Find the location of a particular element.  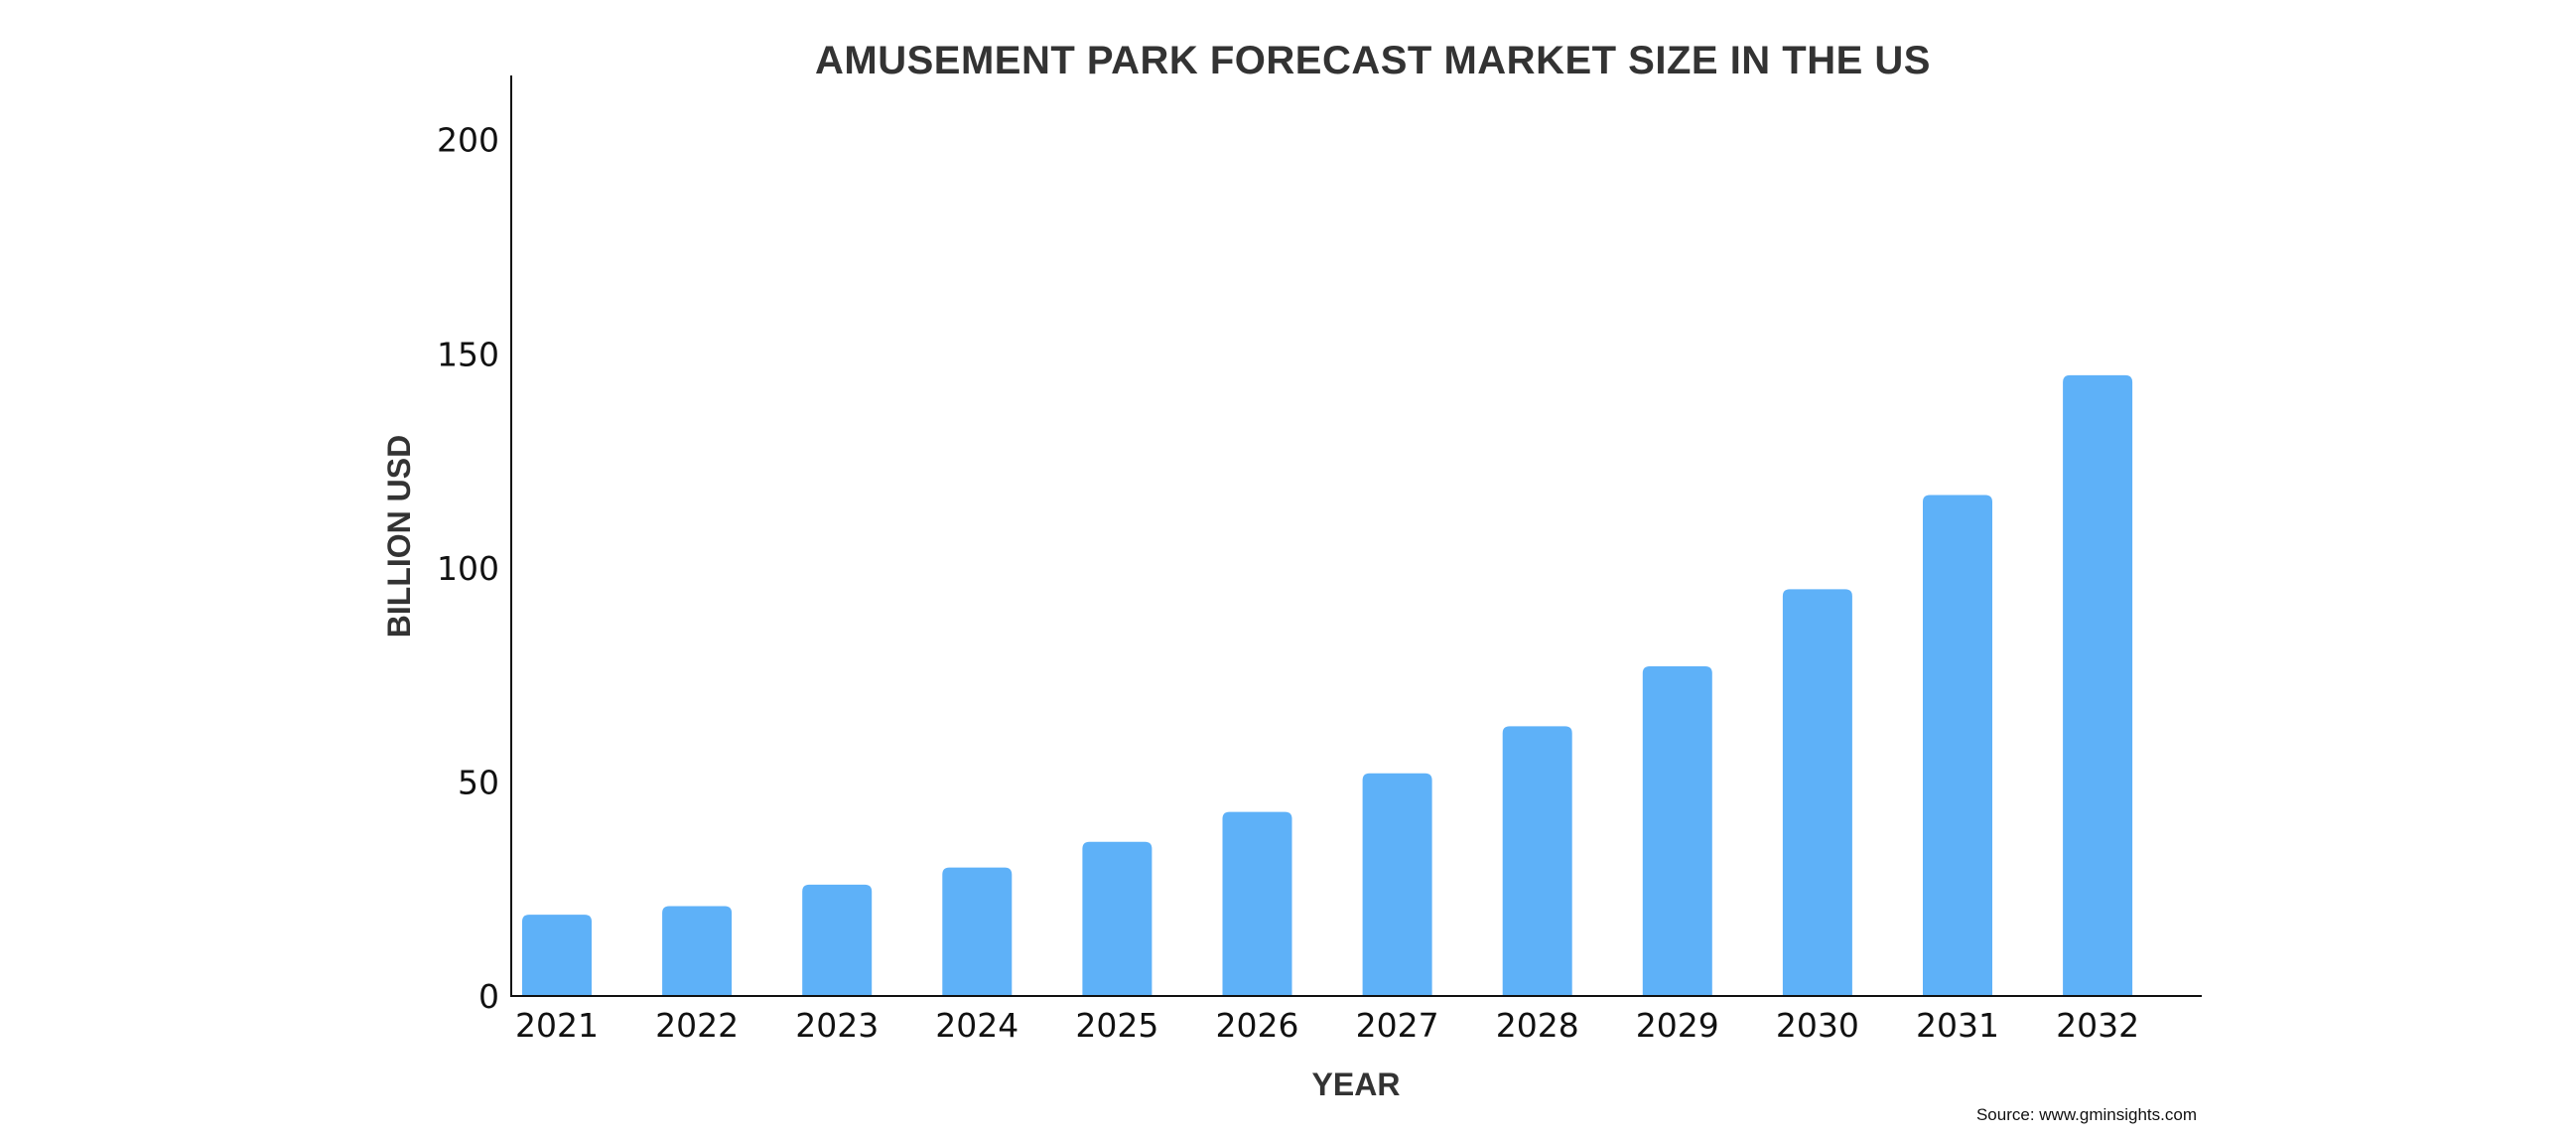

bar-2023 is located at coordinates (837, 940).